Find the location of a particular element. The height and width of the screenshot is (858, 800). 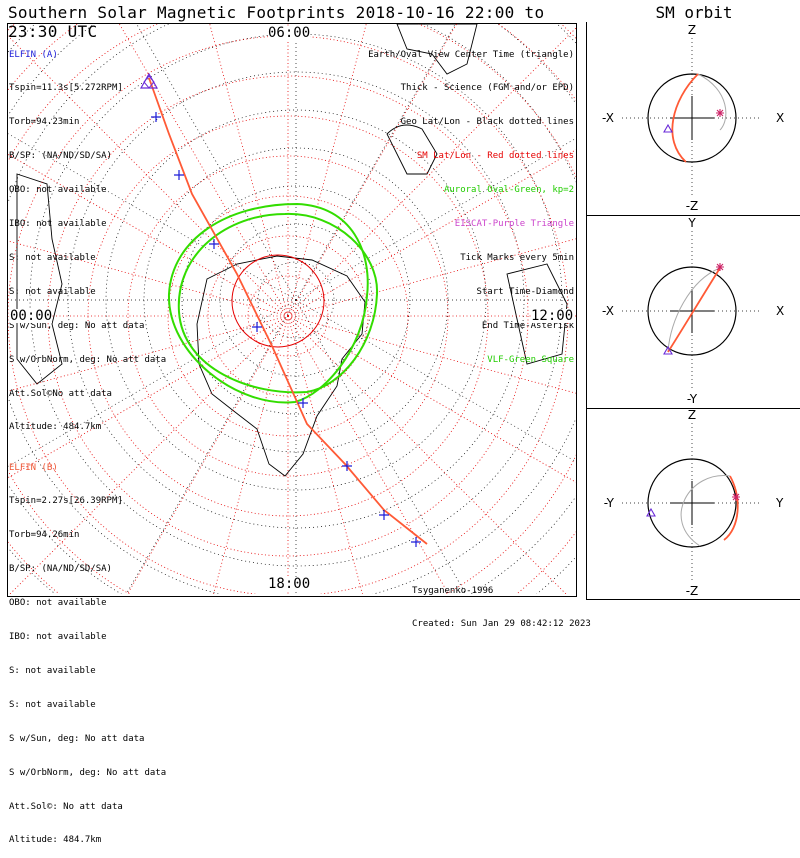

axis-label-left: -Y is located at coordinates (609, 503).